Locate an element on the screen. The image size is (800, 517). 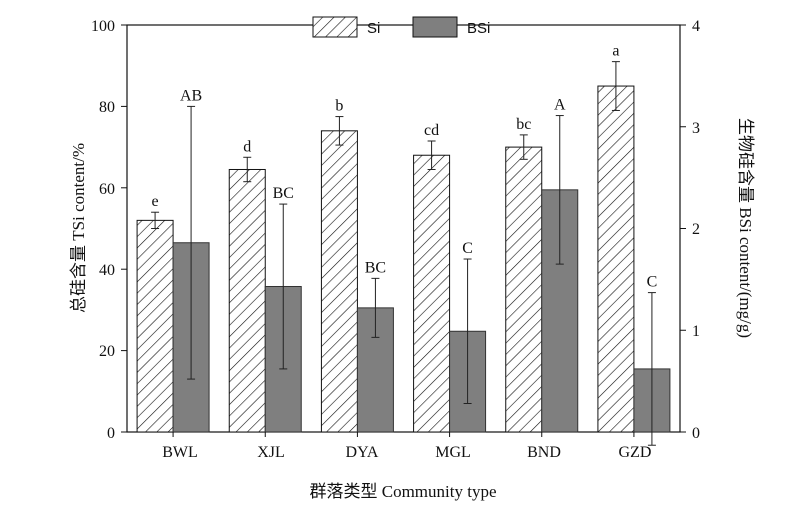
significance-letter-si: d is located at coordinates (247, 146).